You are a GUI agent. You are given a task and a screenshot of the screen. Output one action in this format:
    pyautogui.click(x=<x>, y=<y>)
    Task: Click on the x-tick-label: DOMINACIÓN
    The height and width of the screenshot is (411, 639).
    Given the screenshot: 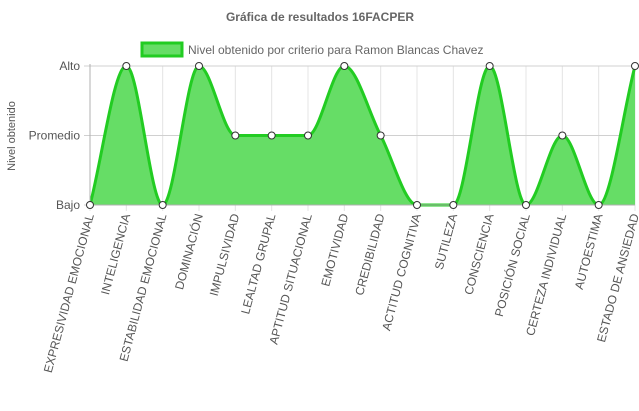 What is the action you would take?
    pyautogui.click(x=188, y=251)
    